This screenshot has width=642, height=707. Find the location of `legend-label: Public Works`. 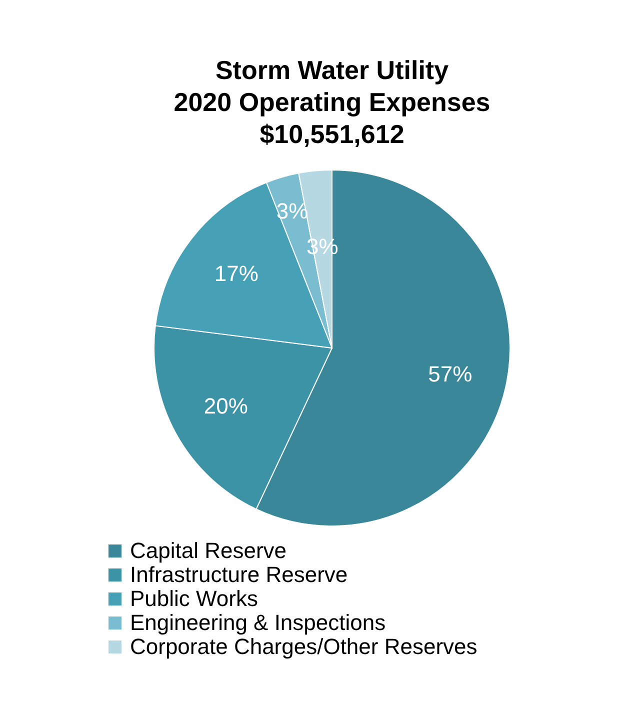

legend-label: Public Works is located at coordinates (194, 598).